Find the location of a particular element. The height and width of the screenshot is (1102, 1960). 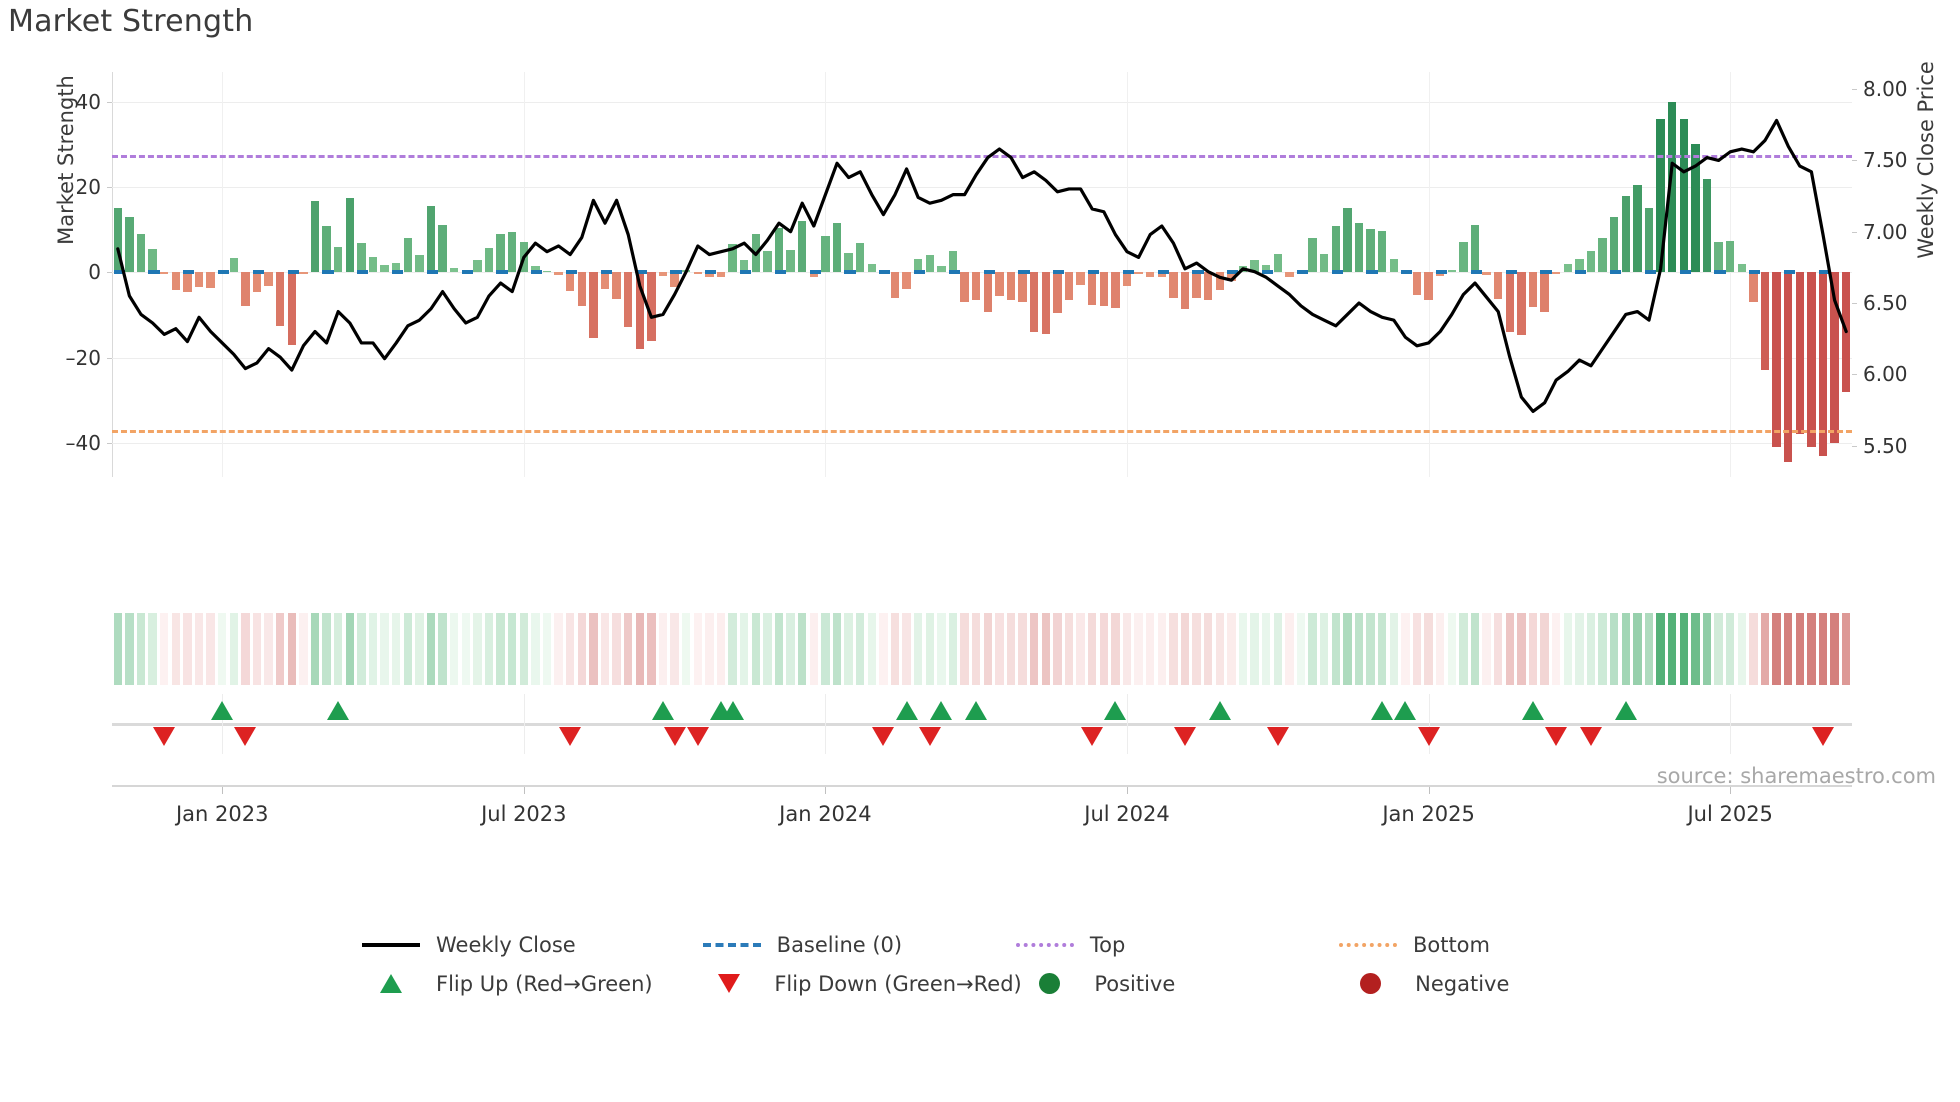

x-tick-label: Jul 2024 is located at coordinates (1127, 814).